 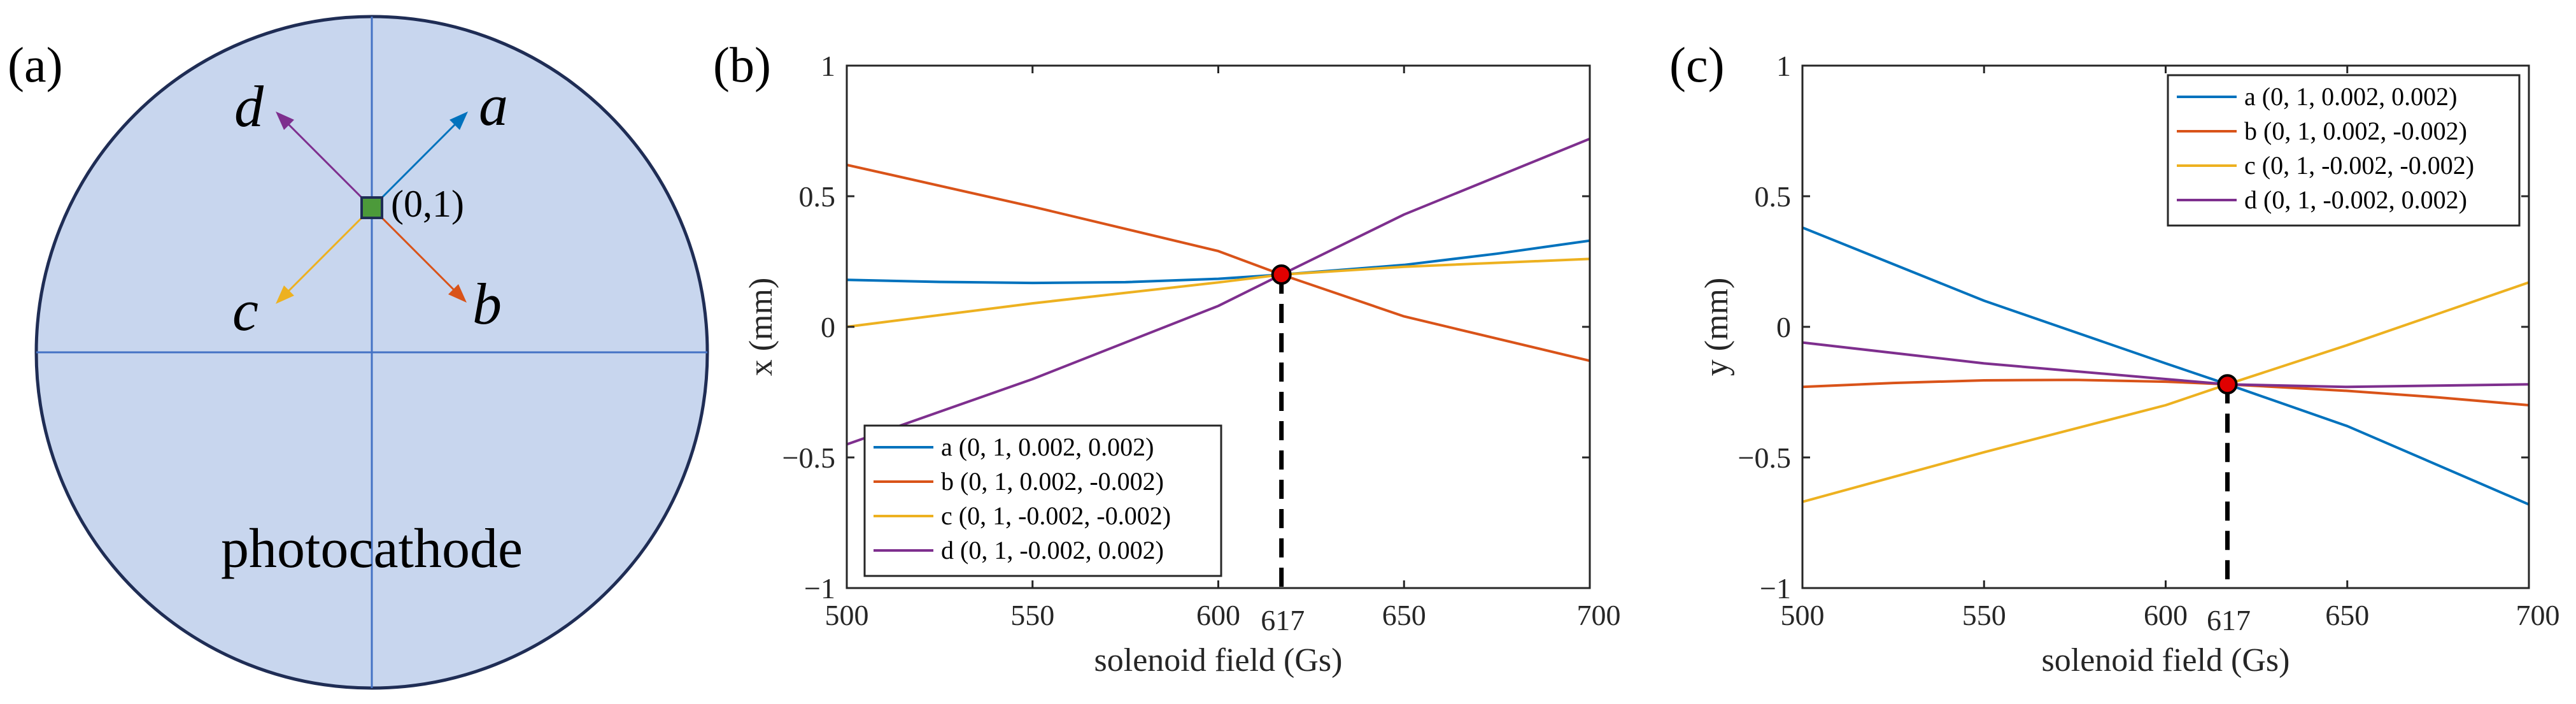 I want to click on vector-a-arrow, so click(x=419, y=160).